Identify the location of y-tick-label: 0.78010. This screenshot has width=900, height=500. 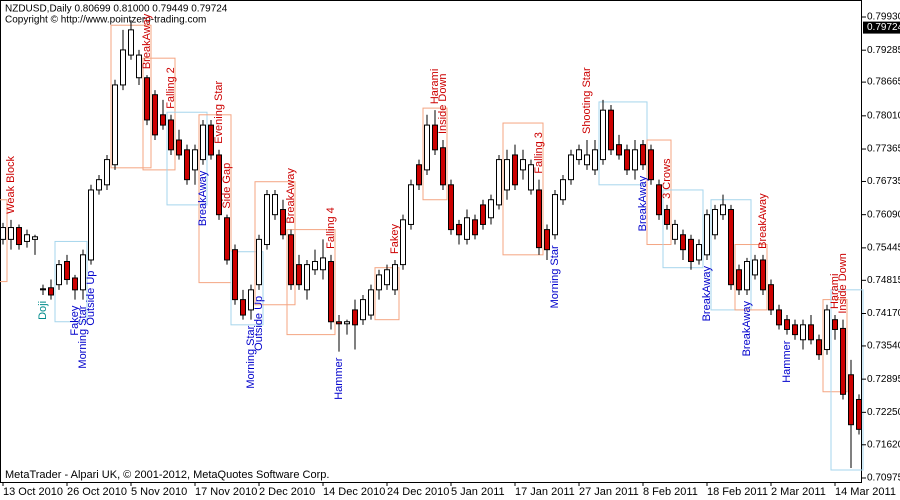
(883, 115).